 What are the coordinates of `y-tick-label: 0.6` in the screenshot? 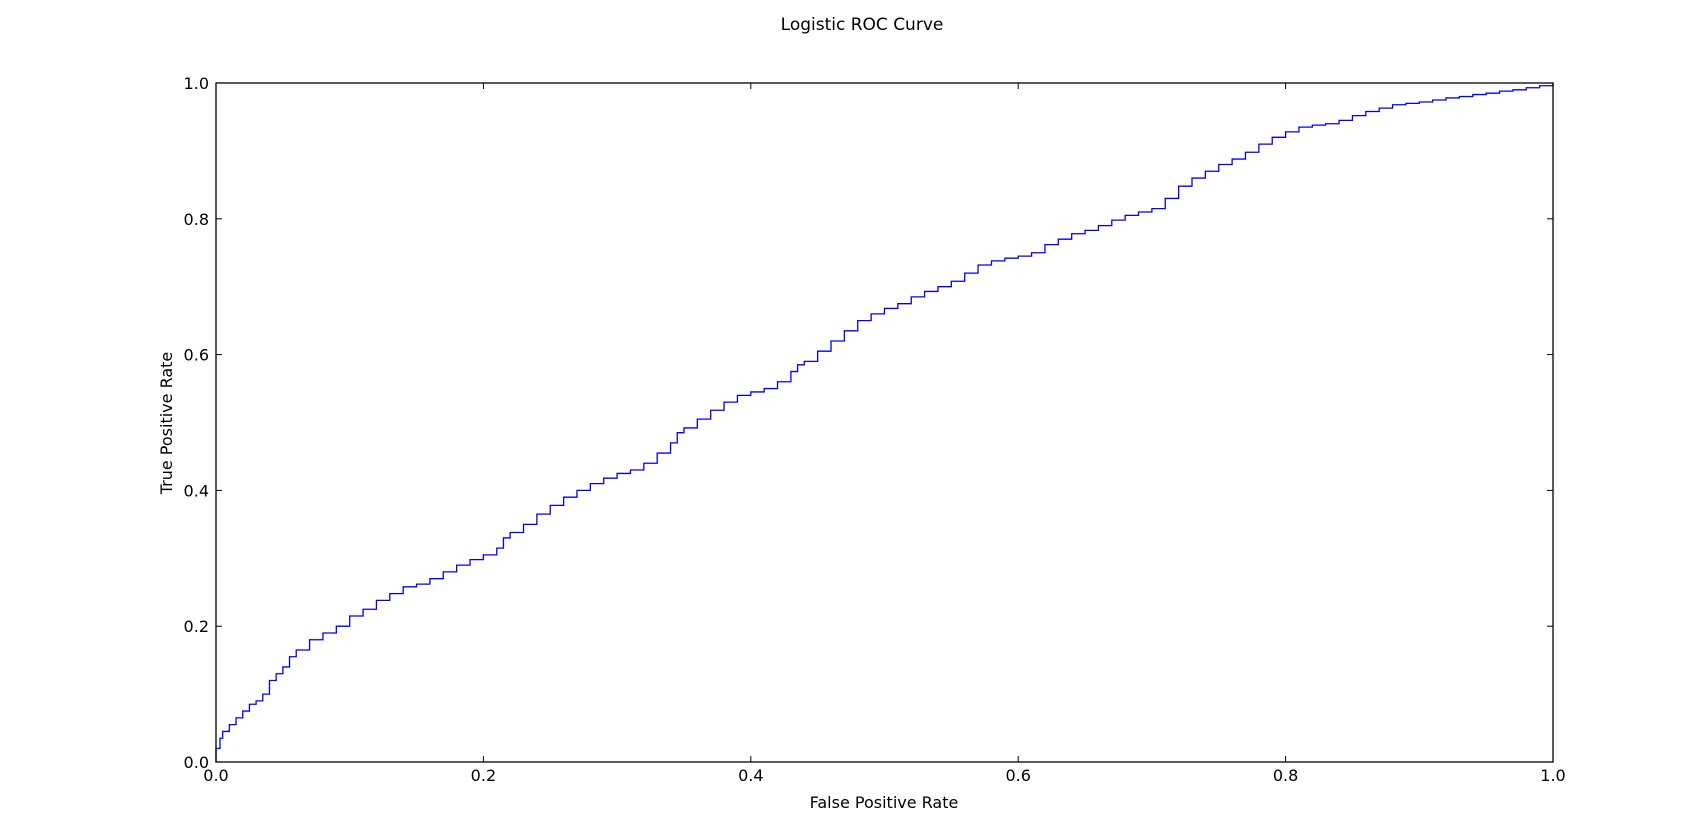 It's located at (196, 355).